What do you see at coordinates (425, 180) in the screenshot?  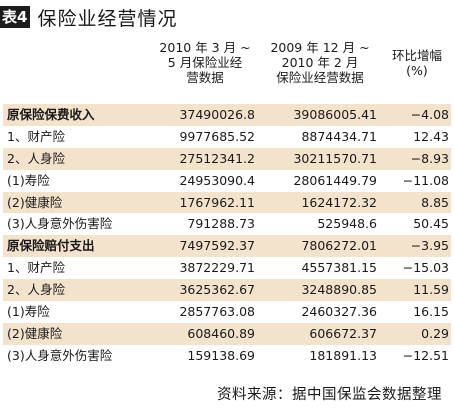 I see `value-change: −11.08` at bounding box center [425, 180].